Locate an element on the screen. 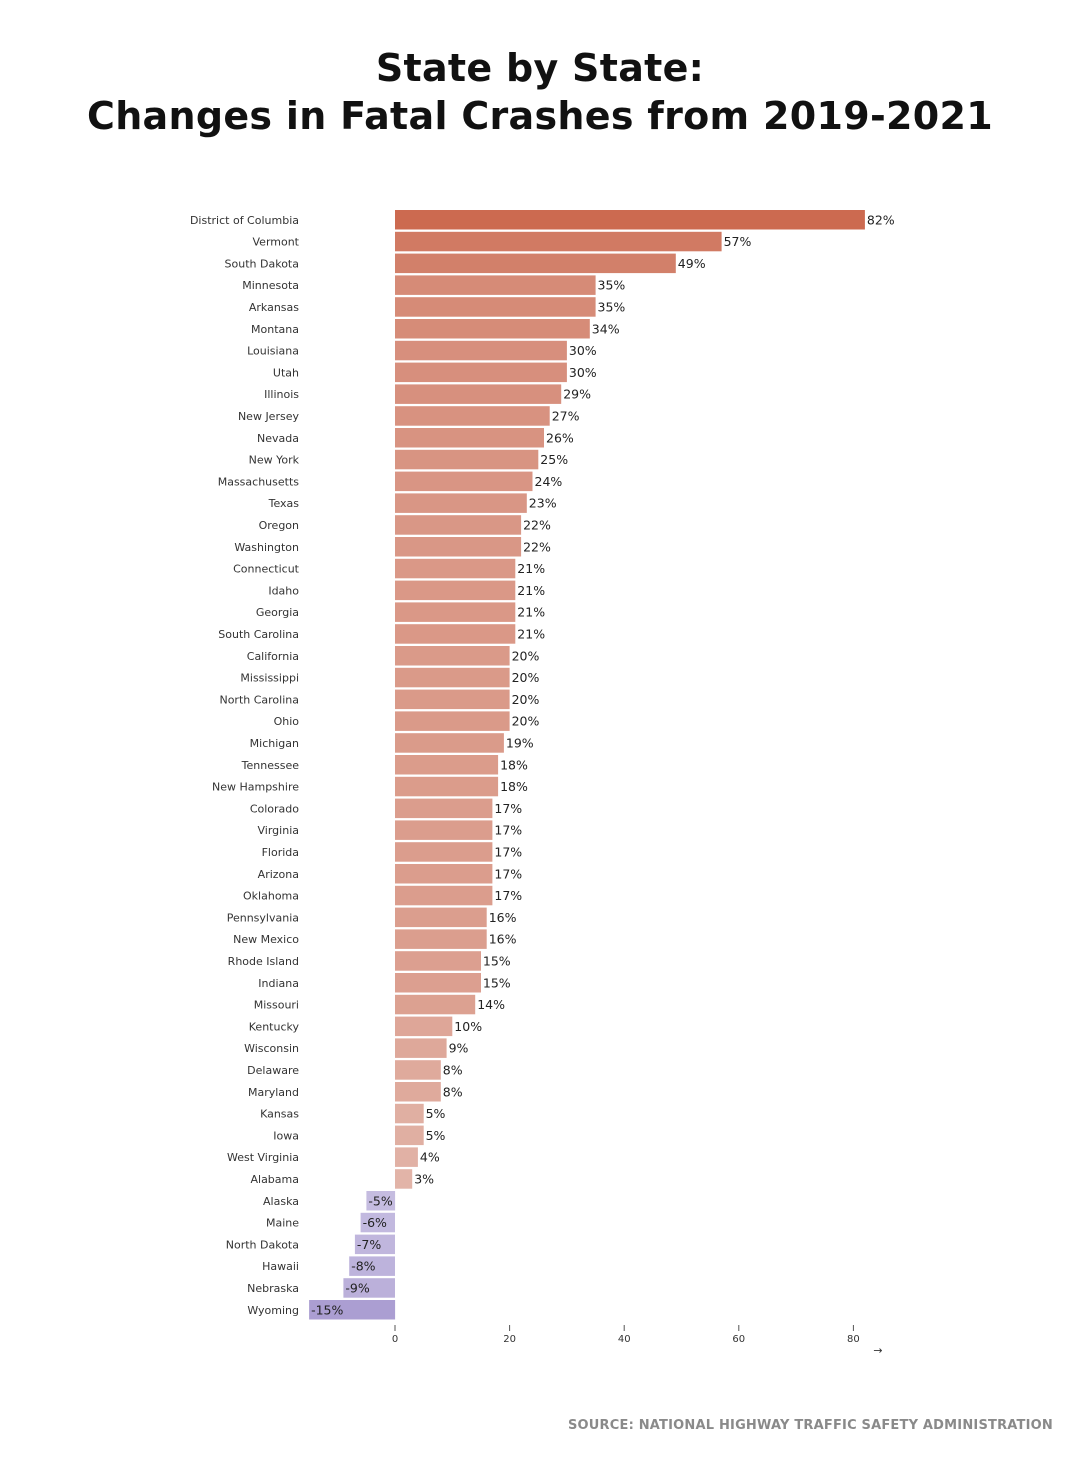 This screenshot has height=1463, width=1080. bar-rhode-island is located at coordinates (438, 961).